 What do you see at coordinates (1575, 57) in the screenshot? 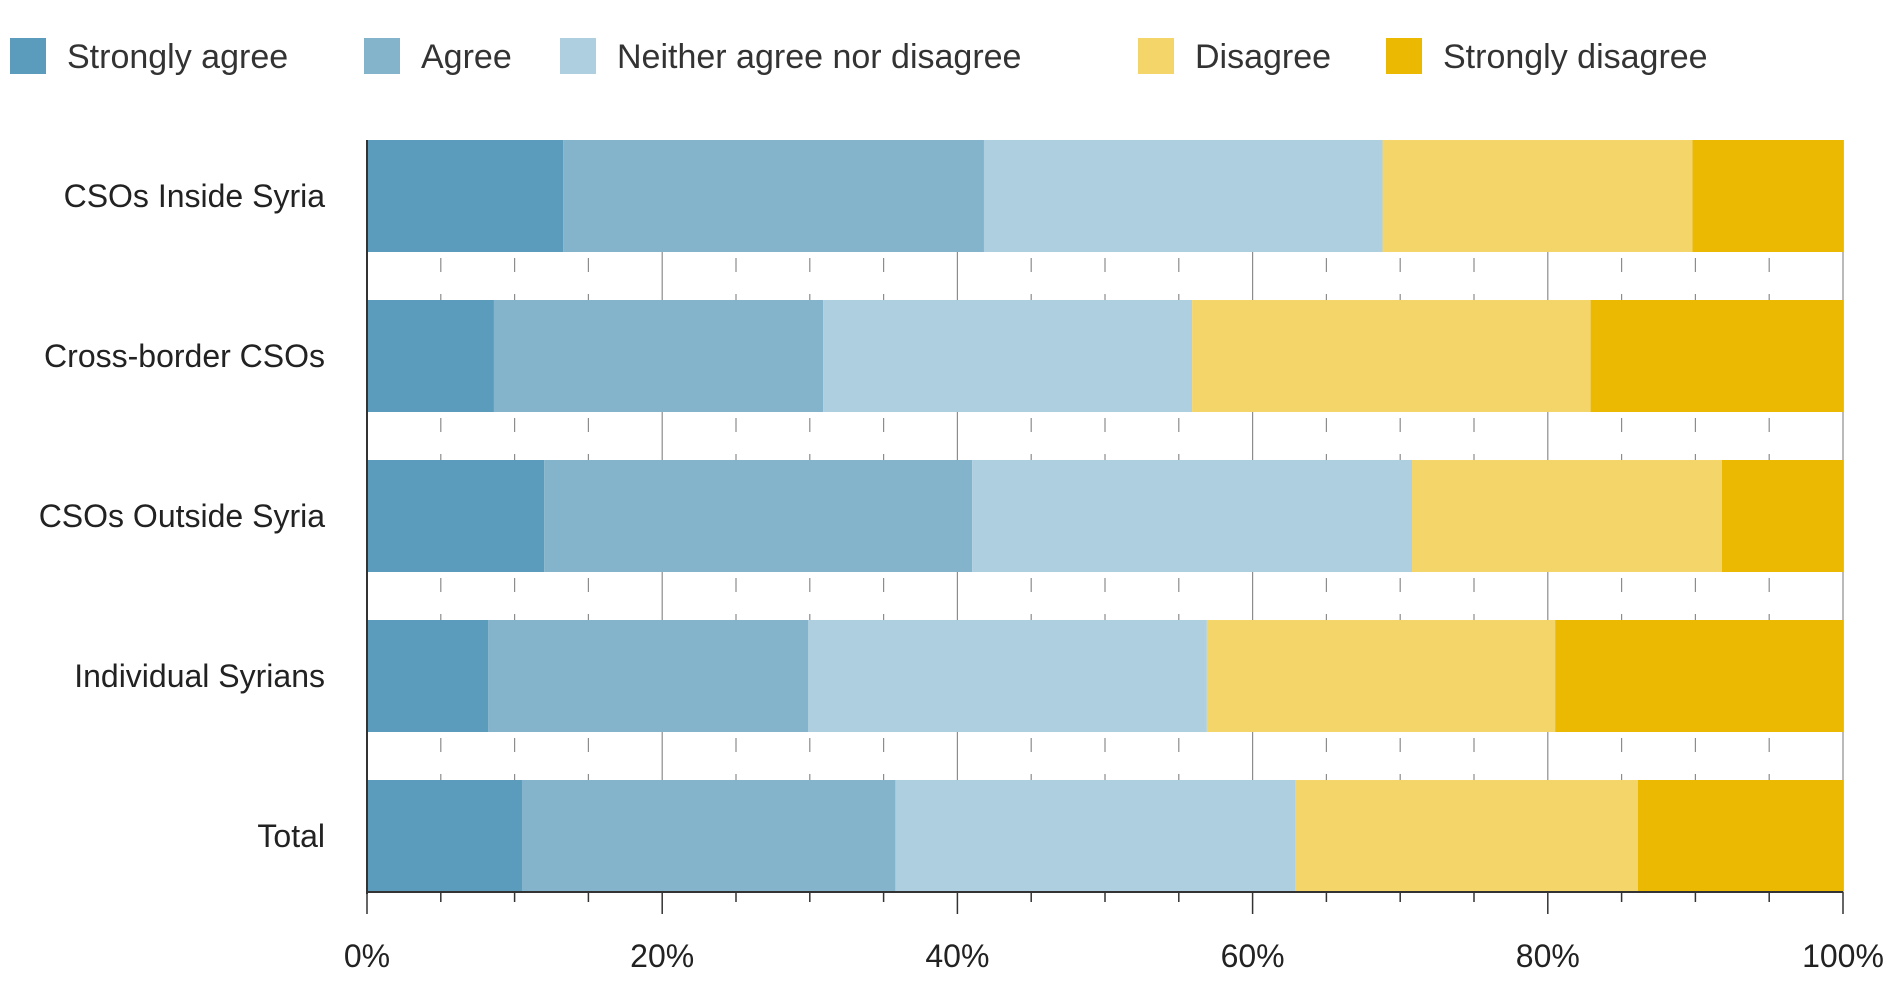
I see `legend-label-strongly-disagree: Strongly disagree` at bounding box center [1575, 57].